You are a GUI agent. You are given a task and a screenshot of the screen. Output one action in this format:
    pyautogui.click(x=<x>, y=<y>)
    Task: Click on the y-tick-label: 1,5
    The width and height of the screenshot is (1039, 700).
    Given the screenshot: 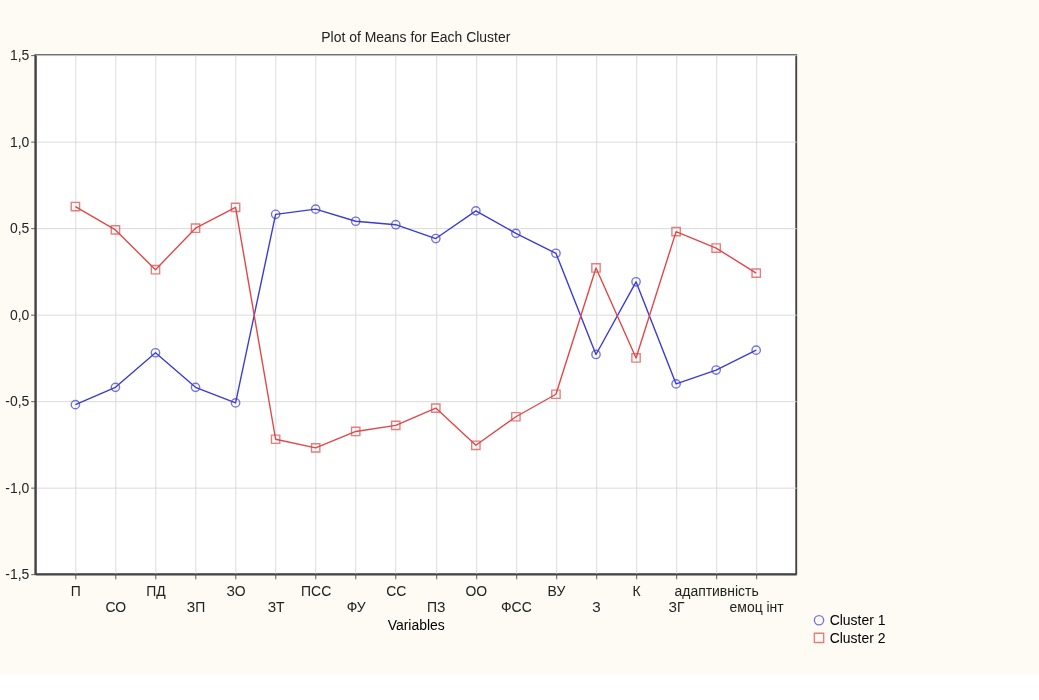 What is the action you would take?
    pyautogui.click(x=19, y=55)
    